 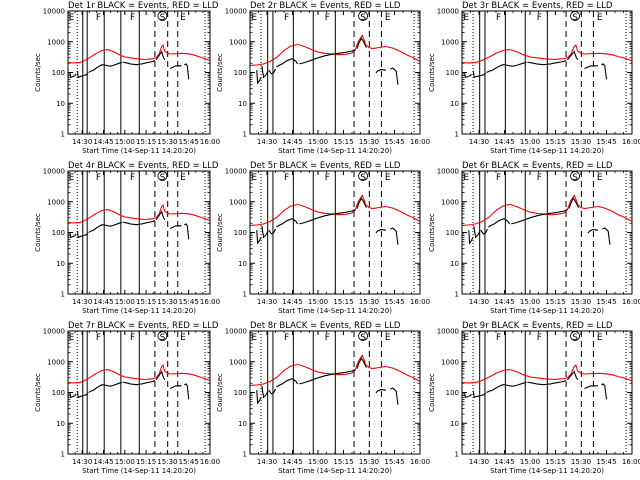 I want to click on chart-title: Det 8r BLACK = Events, RED = LLD, so click(x=325, y=326).